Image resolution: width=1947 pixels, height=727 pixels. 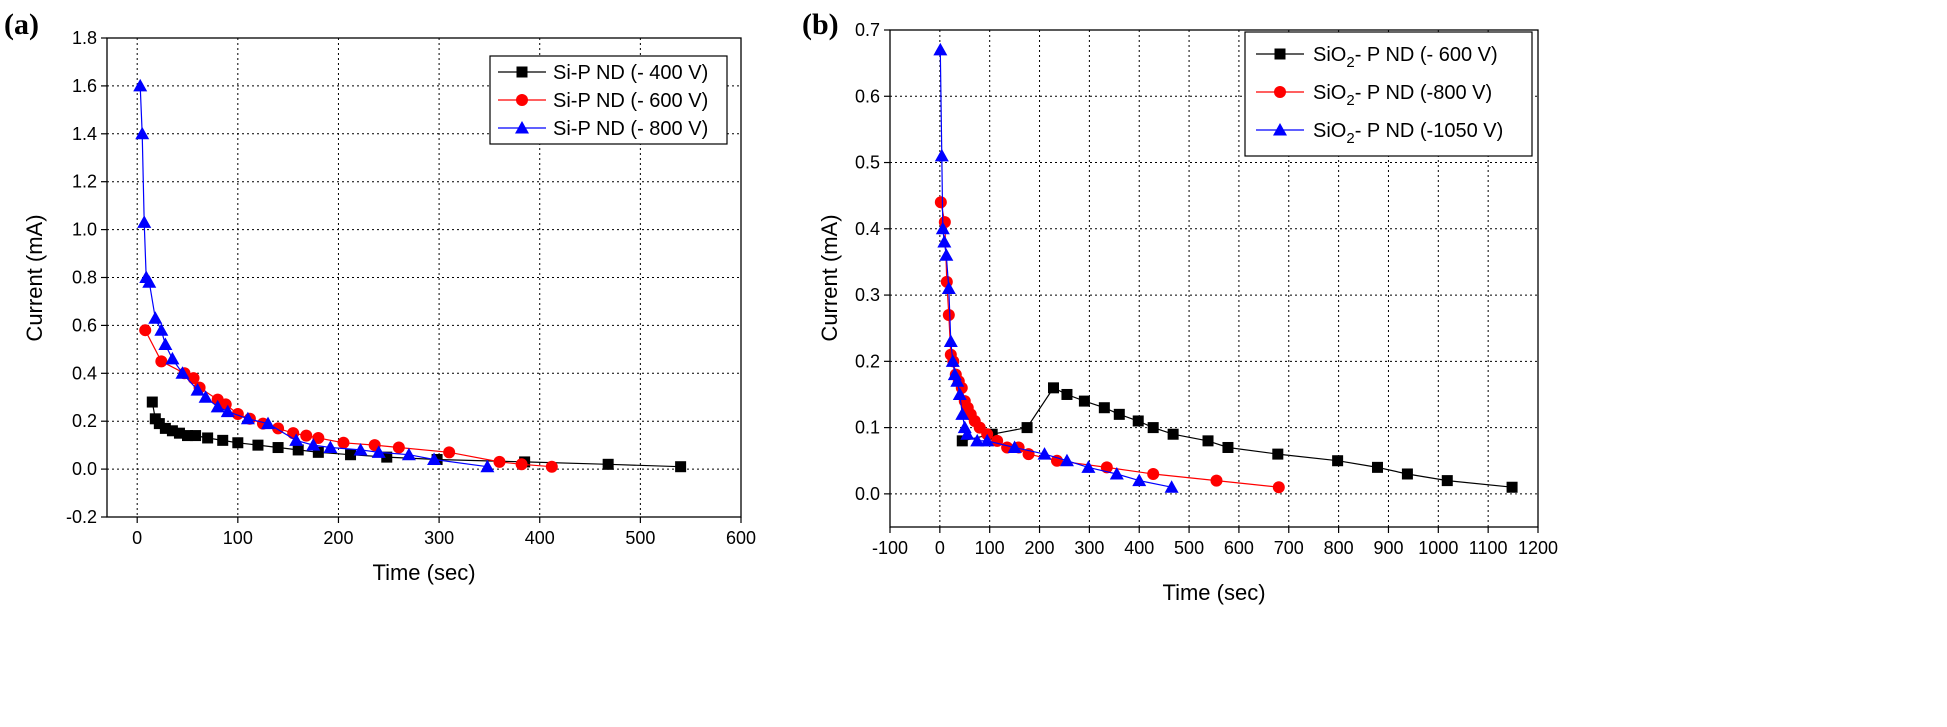 What do you see at coordinates (81, 517) in the screenshot?
I see `y-tick-label: -0.2` at bounding box center [81, 517].